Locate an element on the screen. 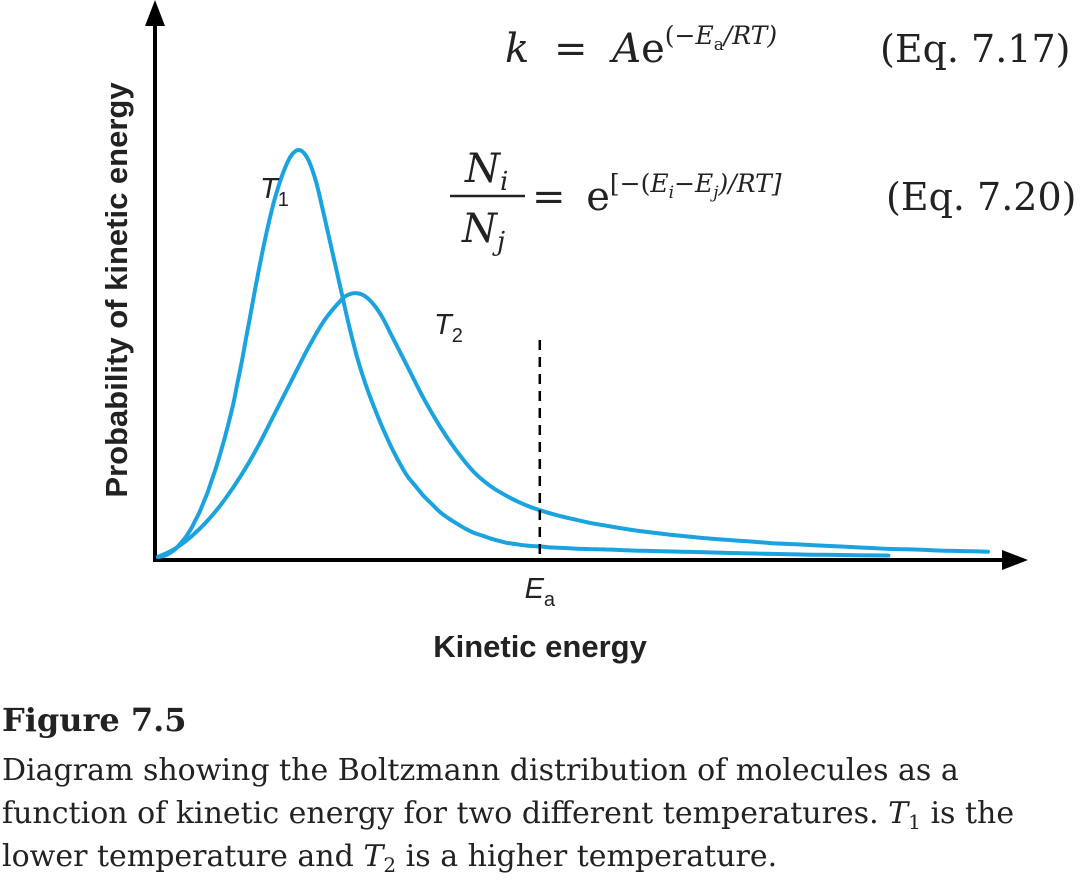  svg-text: k = Ae(−Ea/RT) is located at coordinates (641, 46).